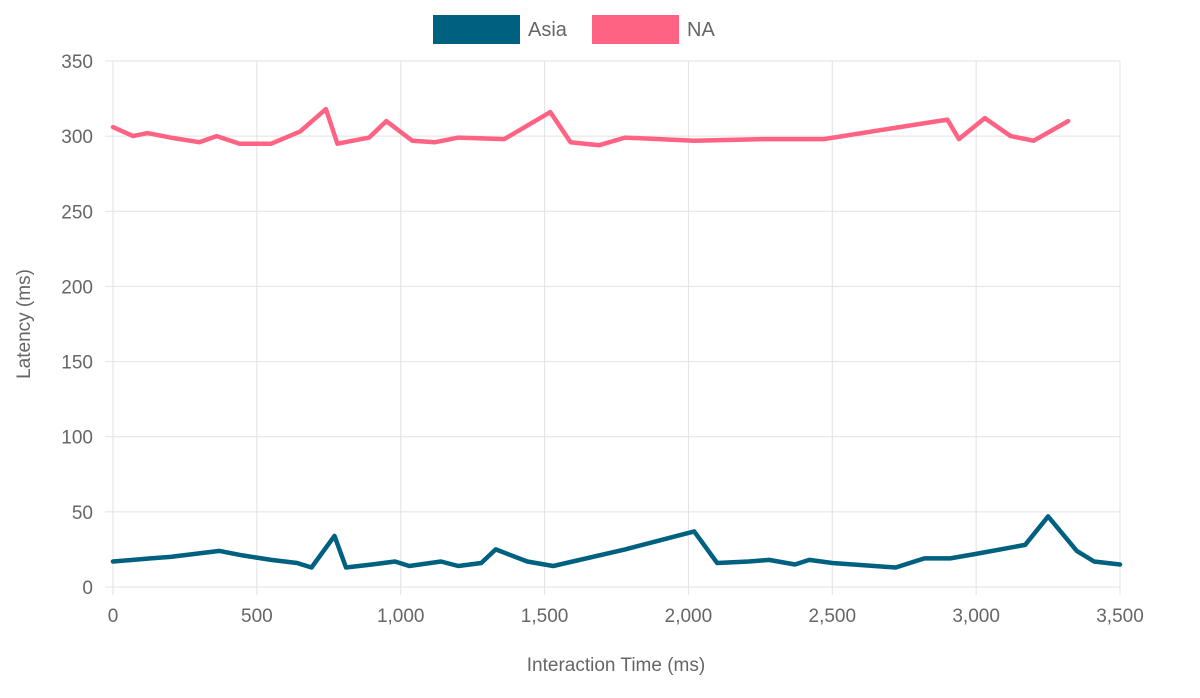 This screenshot has height=698, width=1200. Describe the element at coordinates (574, 29) in the screenshot. I see `legend: Asia NA` at that location.